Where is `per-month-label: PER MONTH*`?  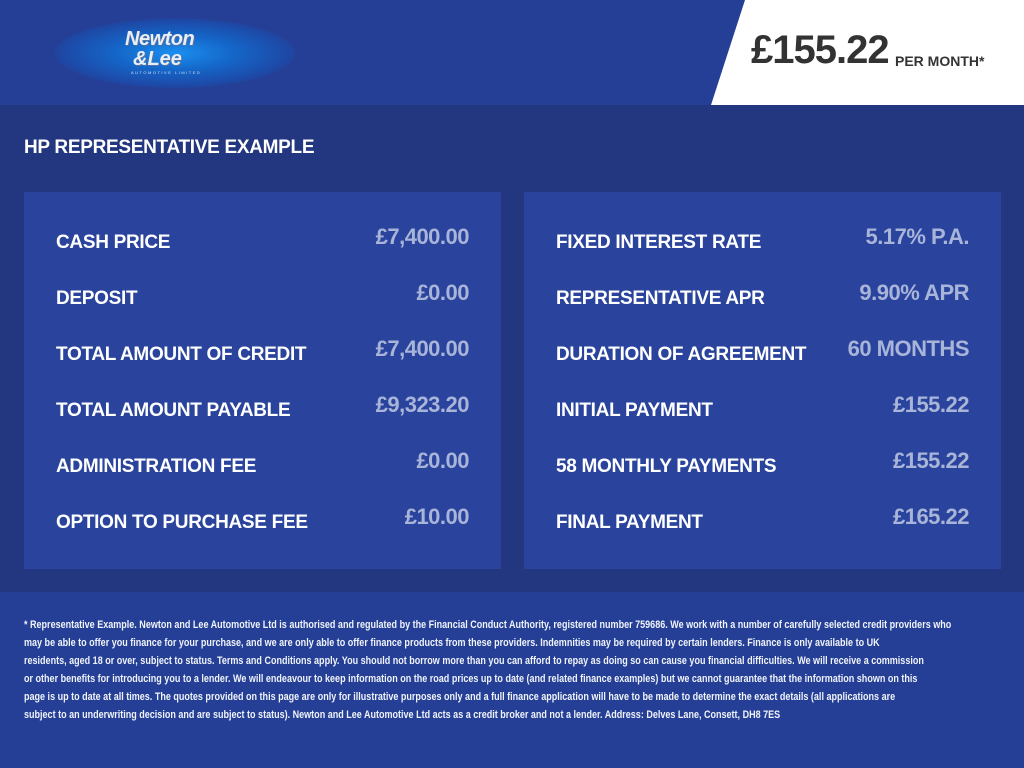 per-month-label: PER MONTH* is located at coordinates (940, 61).